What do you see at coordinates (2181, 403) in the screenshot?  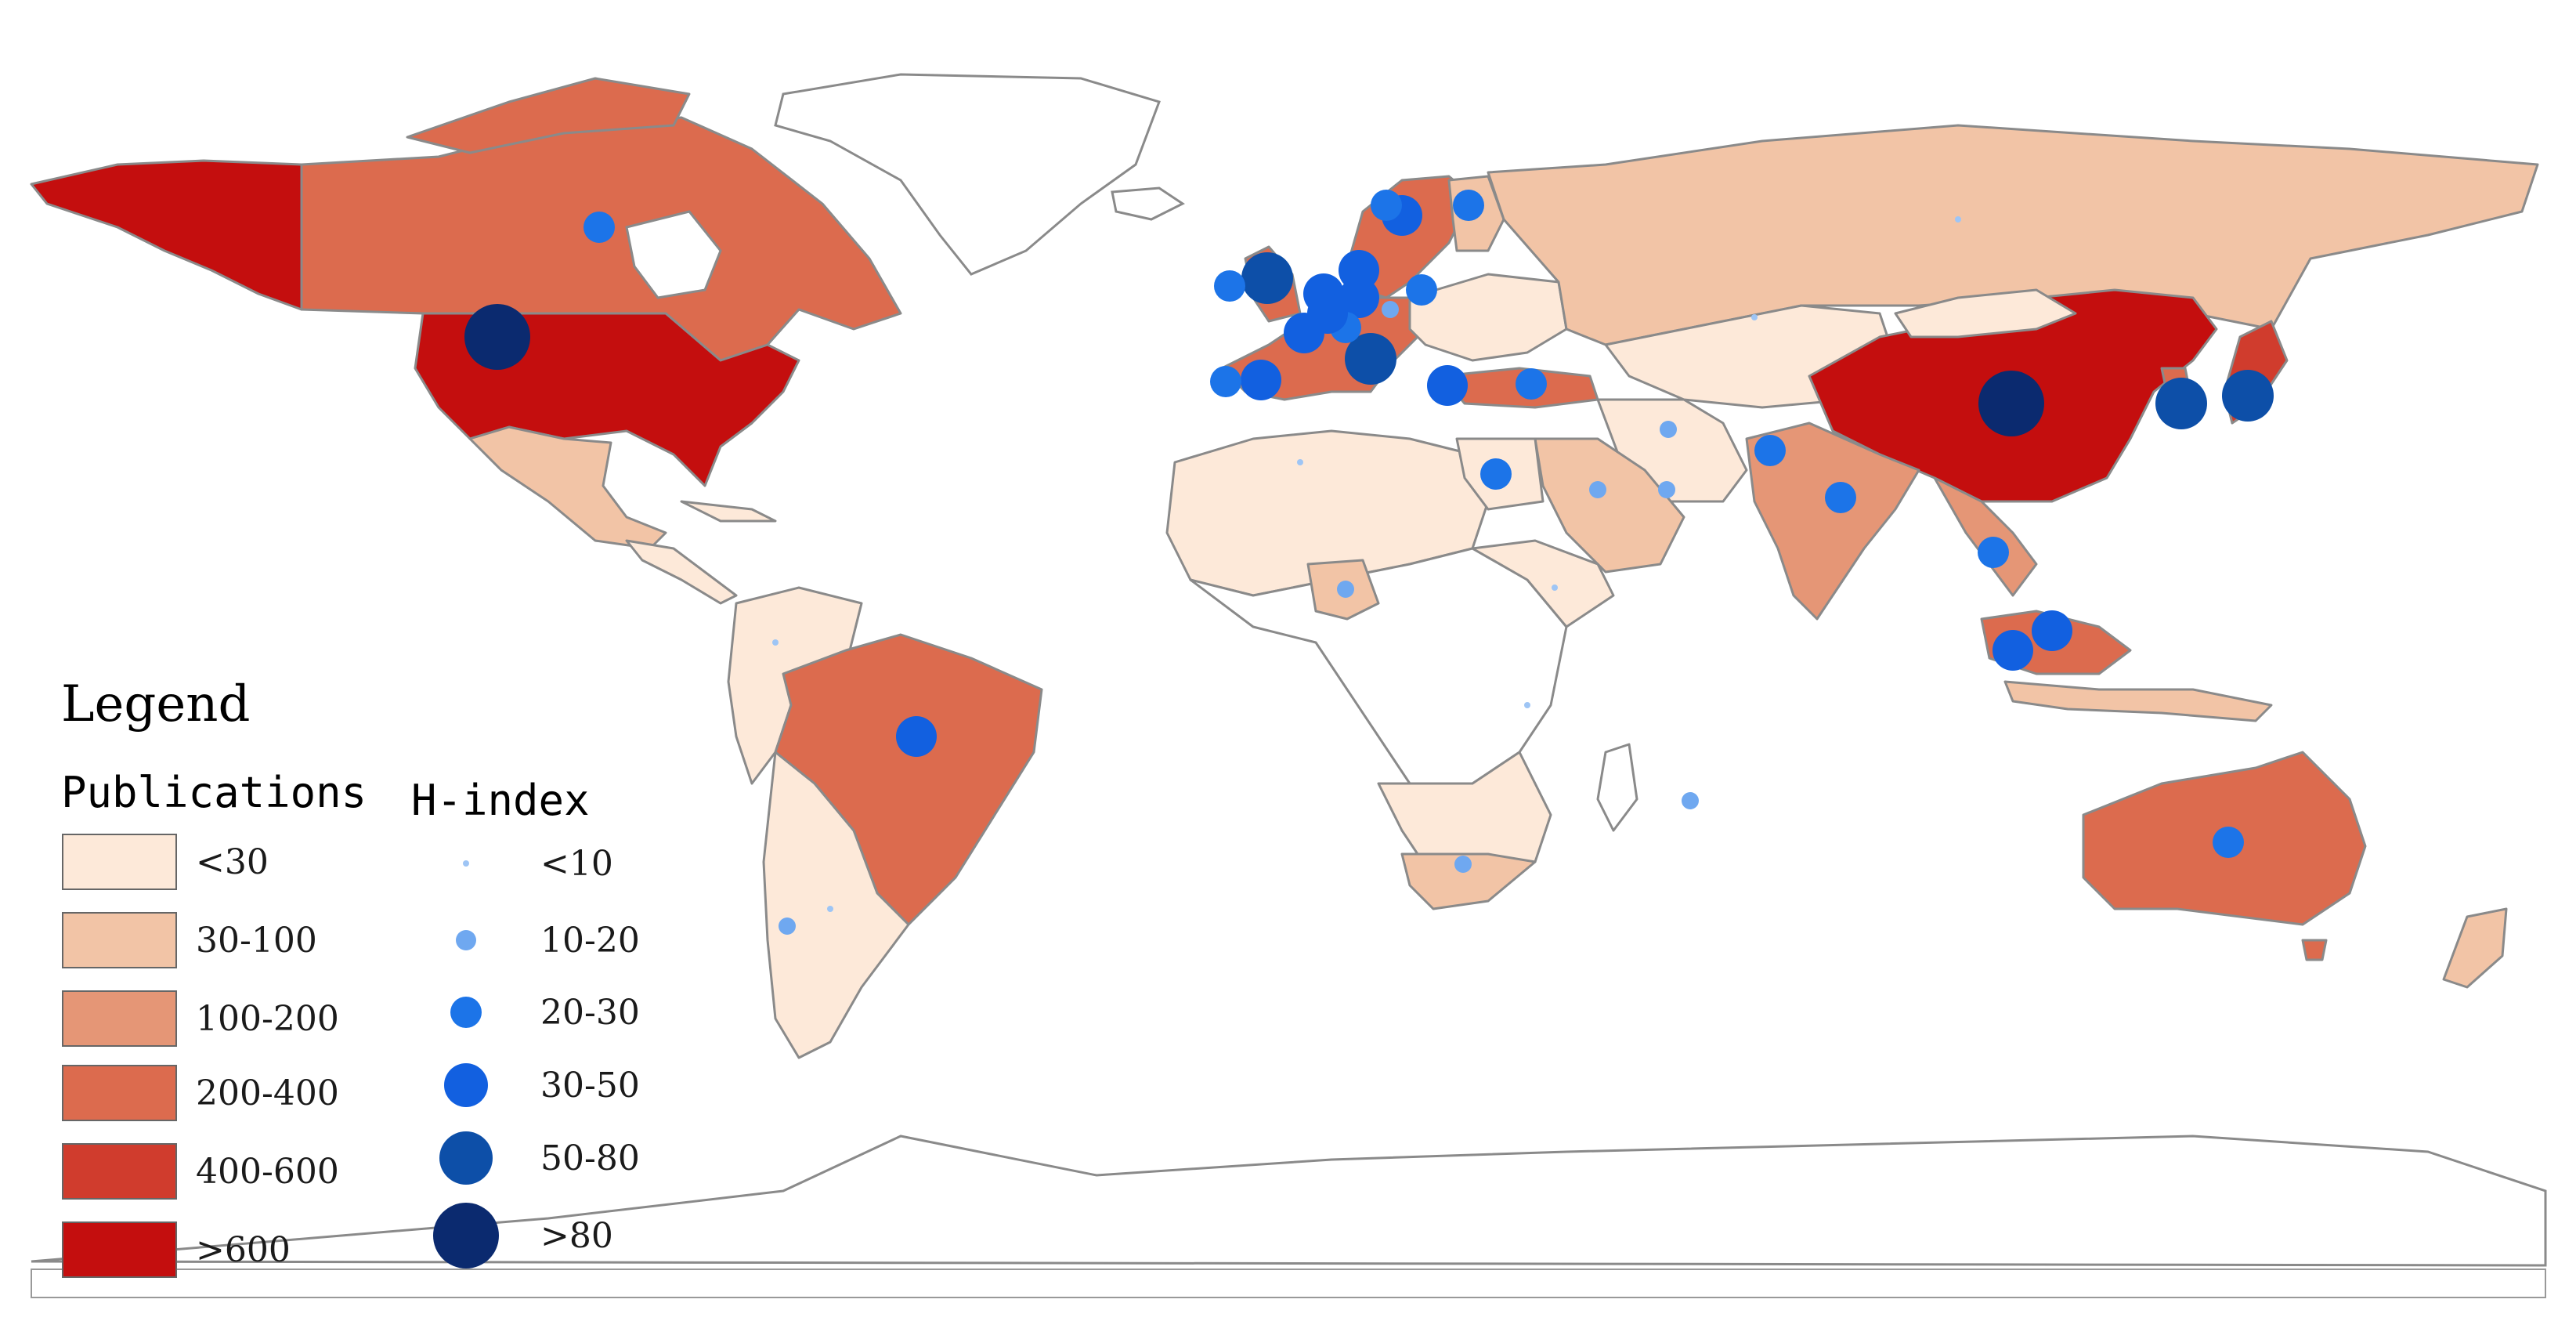 I see `hindex-bubble-south-korea` at bounding box center [2181, 403].